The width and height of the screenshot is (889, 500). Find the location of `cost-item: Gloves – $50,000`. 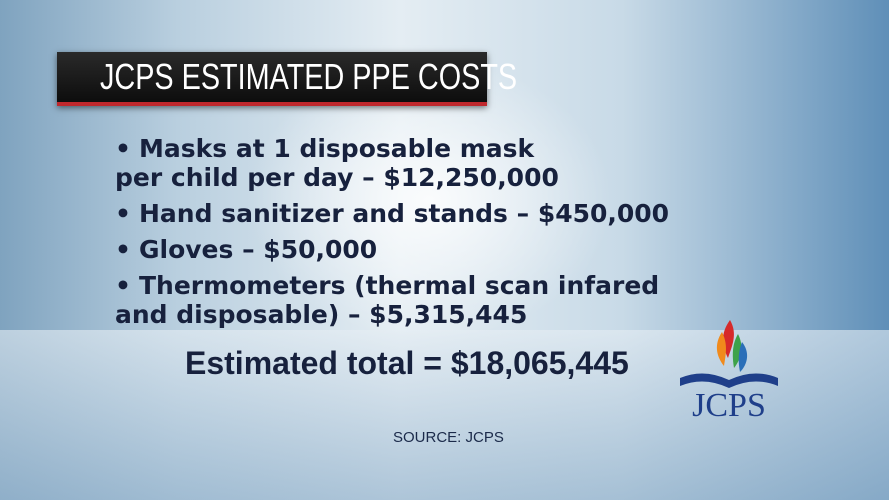

cost-item: Gloves – $50,000 is located at coordinates (392, 249).